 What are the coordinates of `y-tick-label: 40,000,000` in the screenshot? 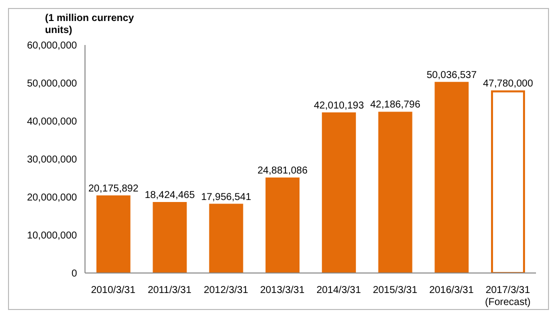 It's located at (52, 122).